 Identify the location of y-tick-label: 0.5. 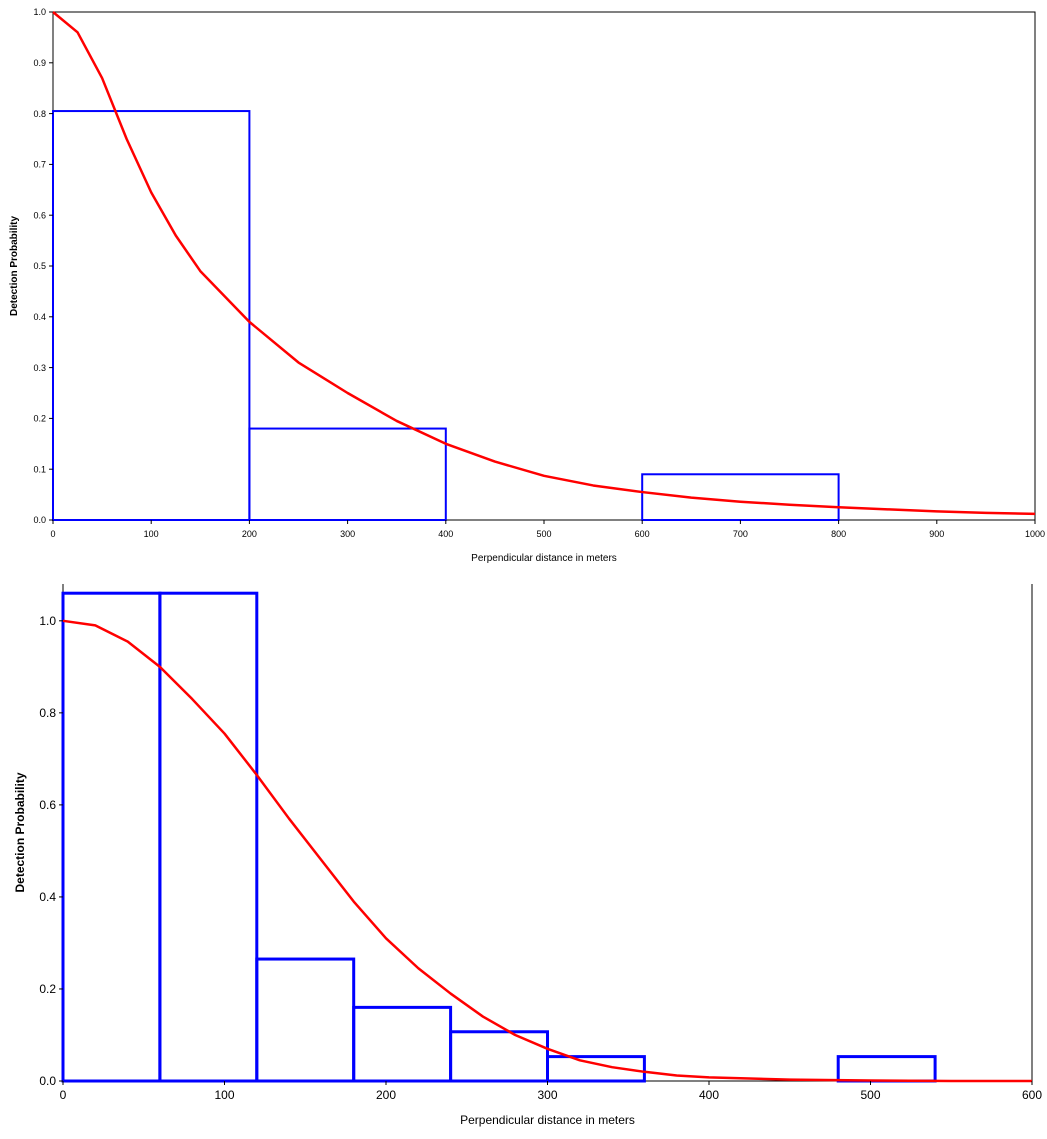
(39, 266).